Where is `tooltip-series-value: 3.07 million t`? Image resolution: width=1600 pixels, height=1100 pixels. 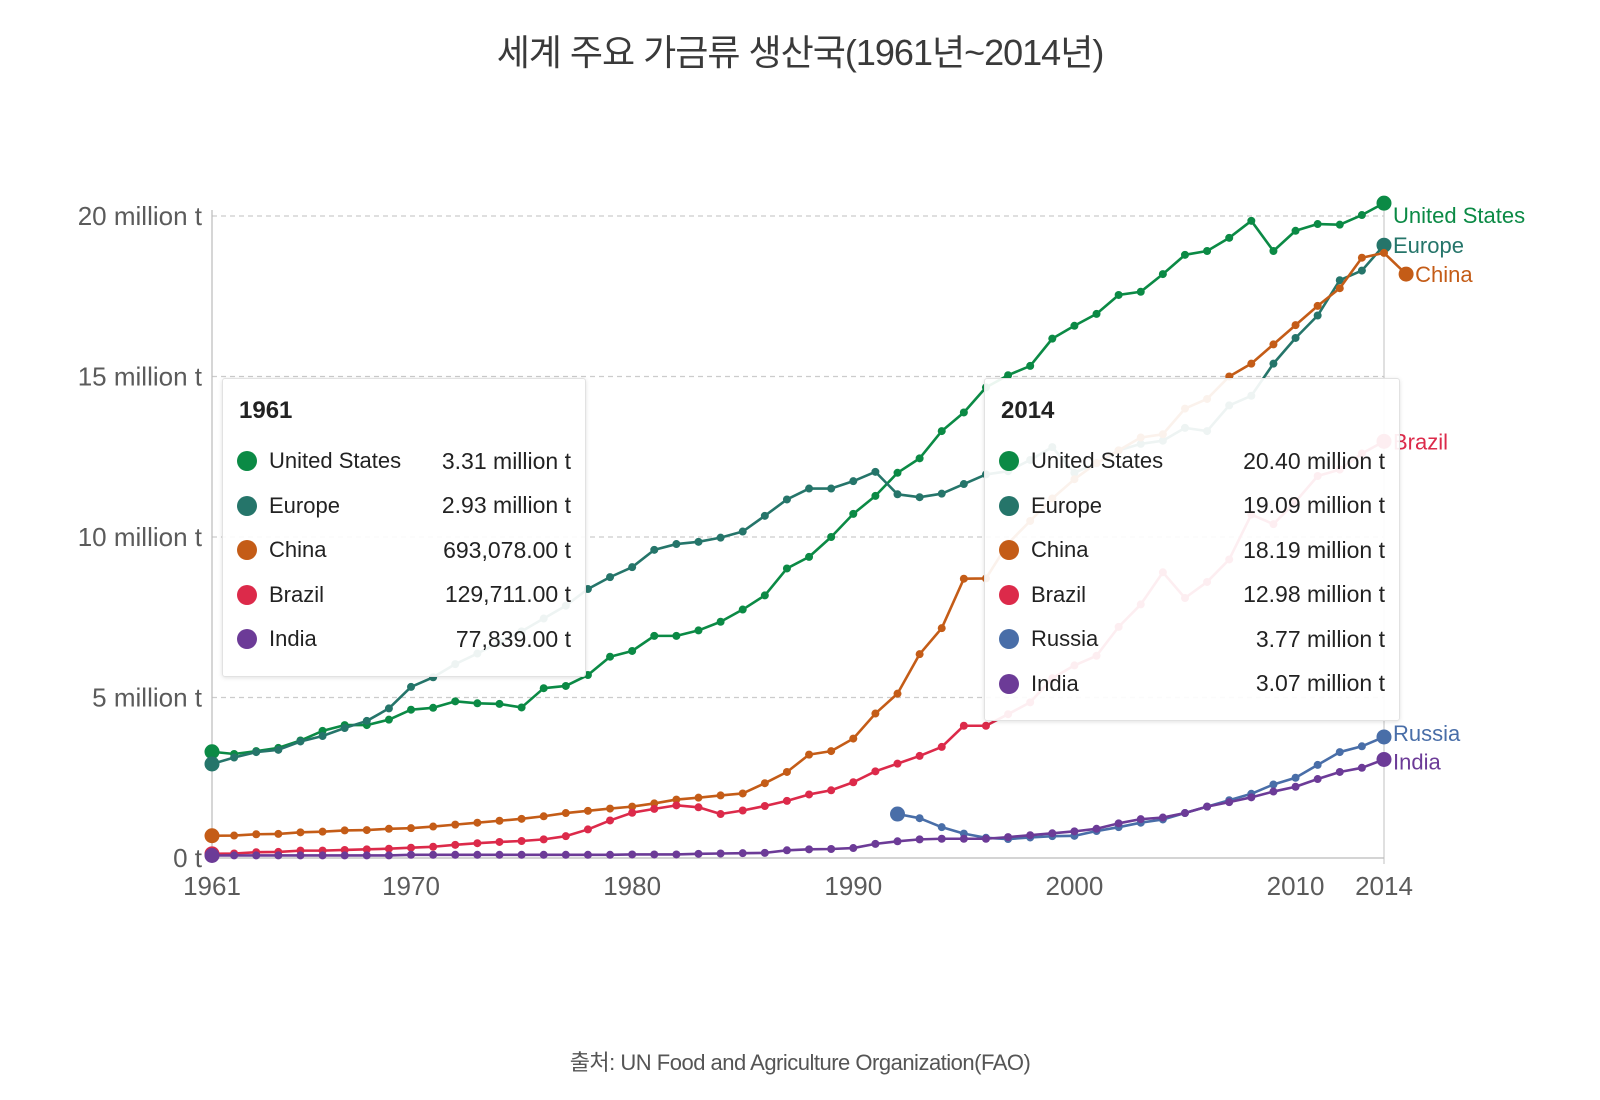
tooltip-series-value: 3.07 million t is located at coordinates (1320, 683).